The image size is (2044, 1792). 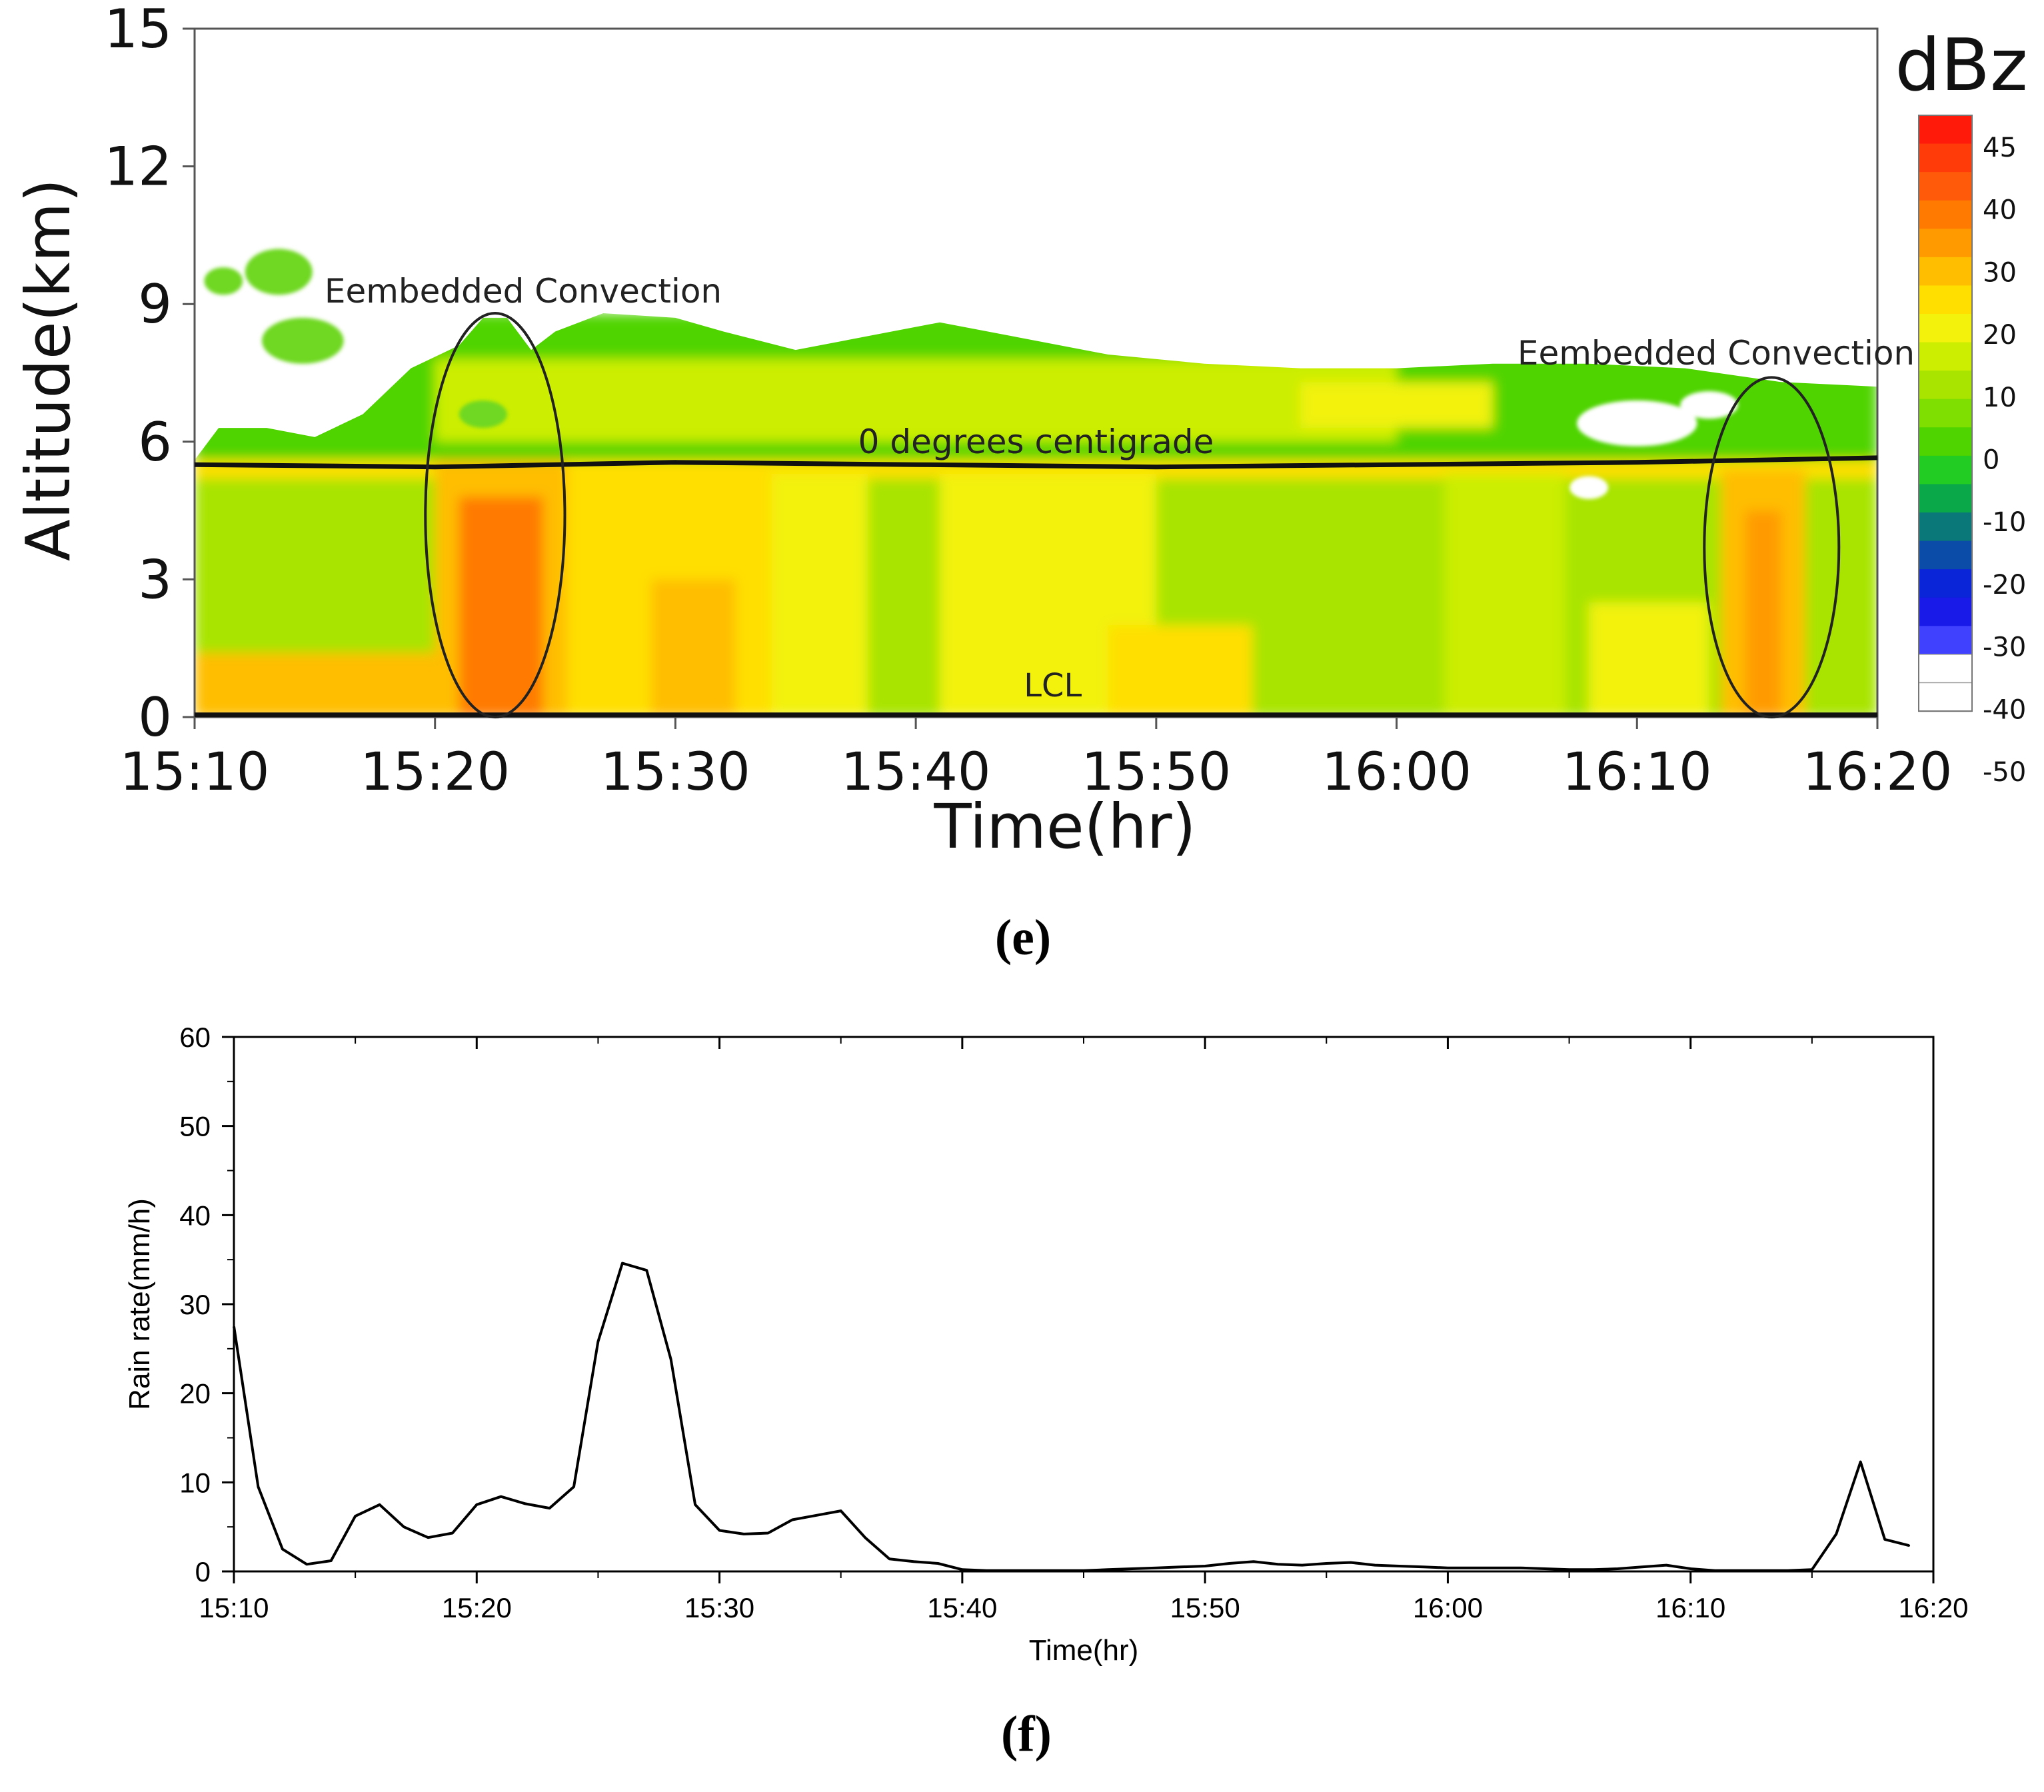 I want to click on colorbar-title: dBz, so click(x=1961, y=65).